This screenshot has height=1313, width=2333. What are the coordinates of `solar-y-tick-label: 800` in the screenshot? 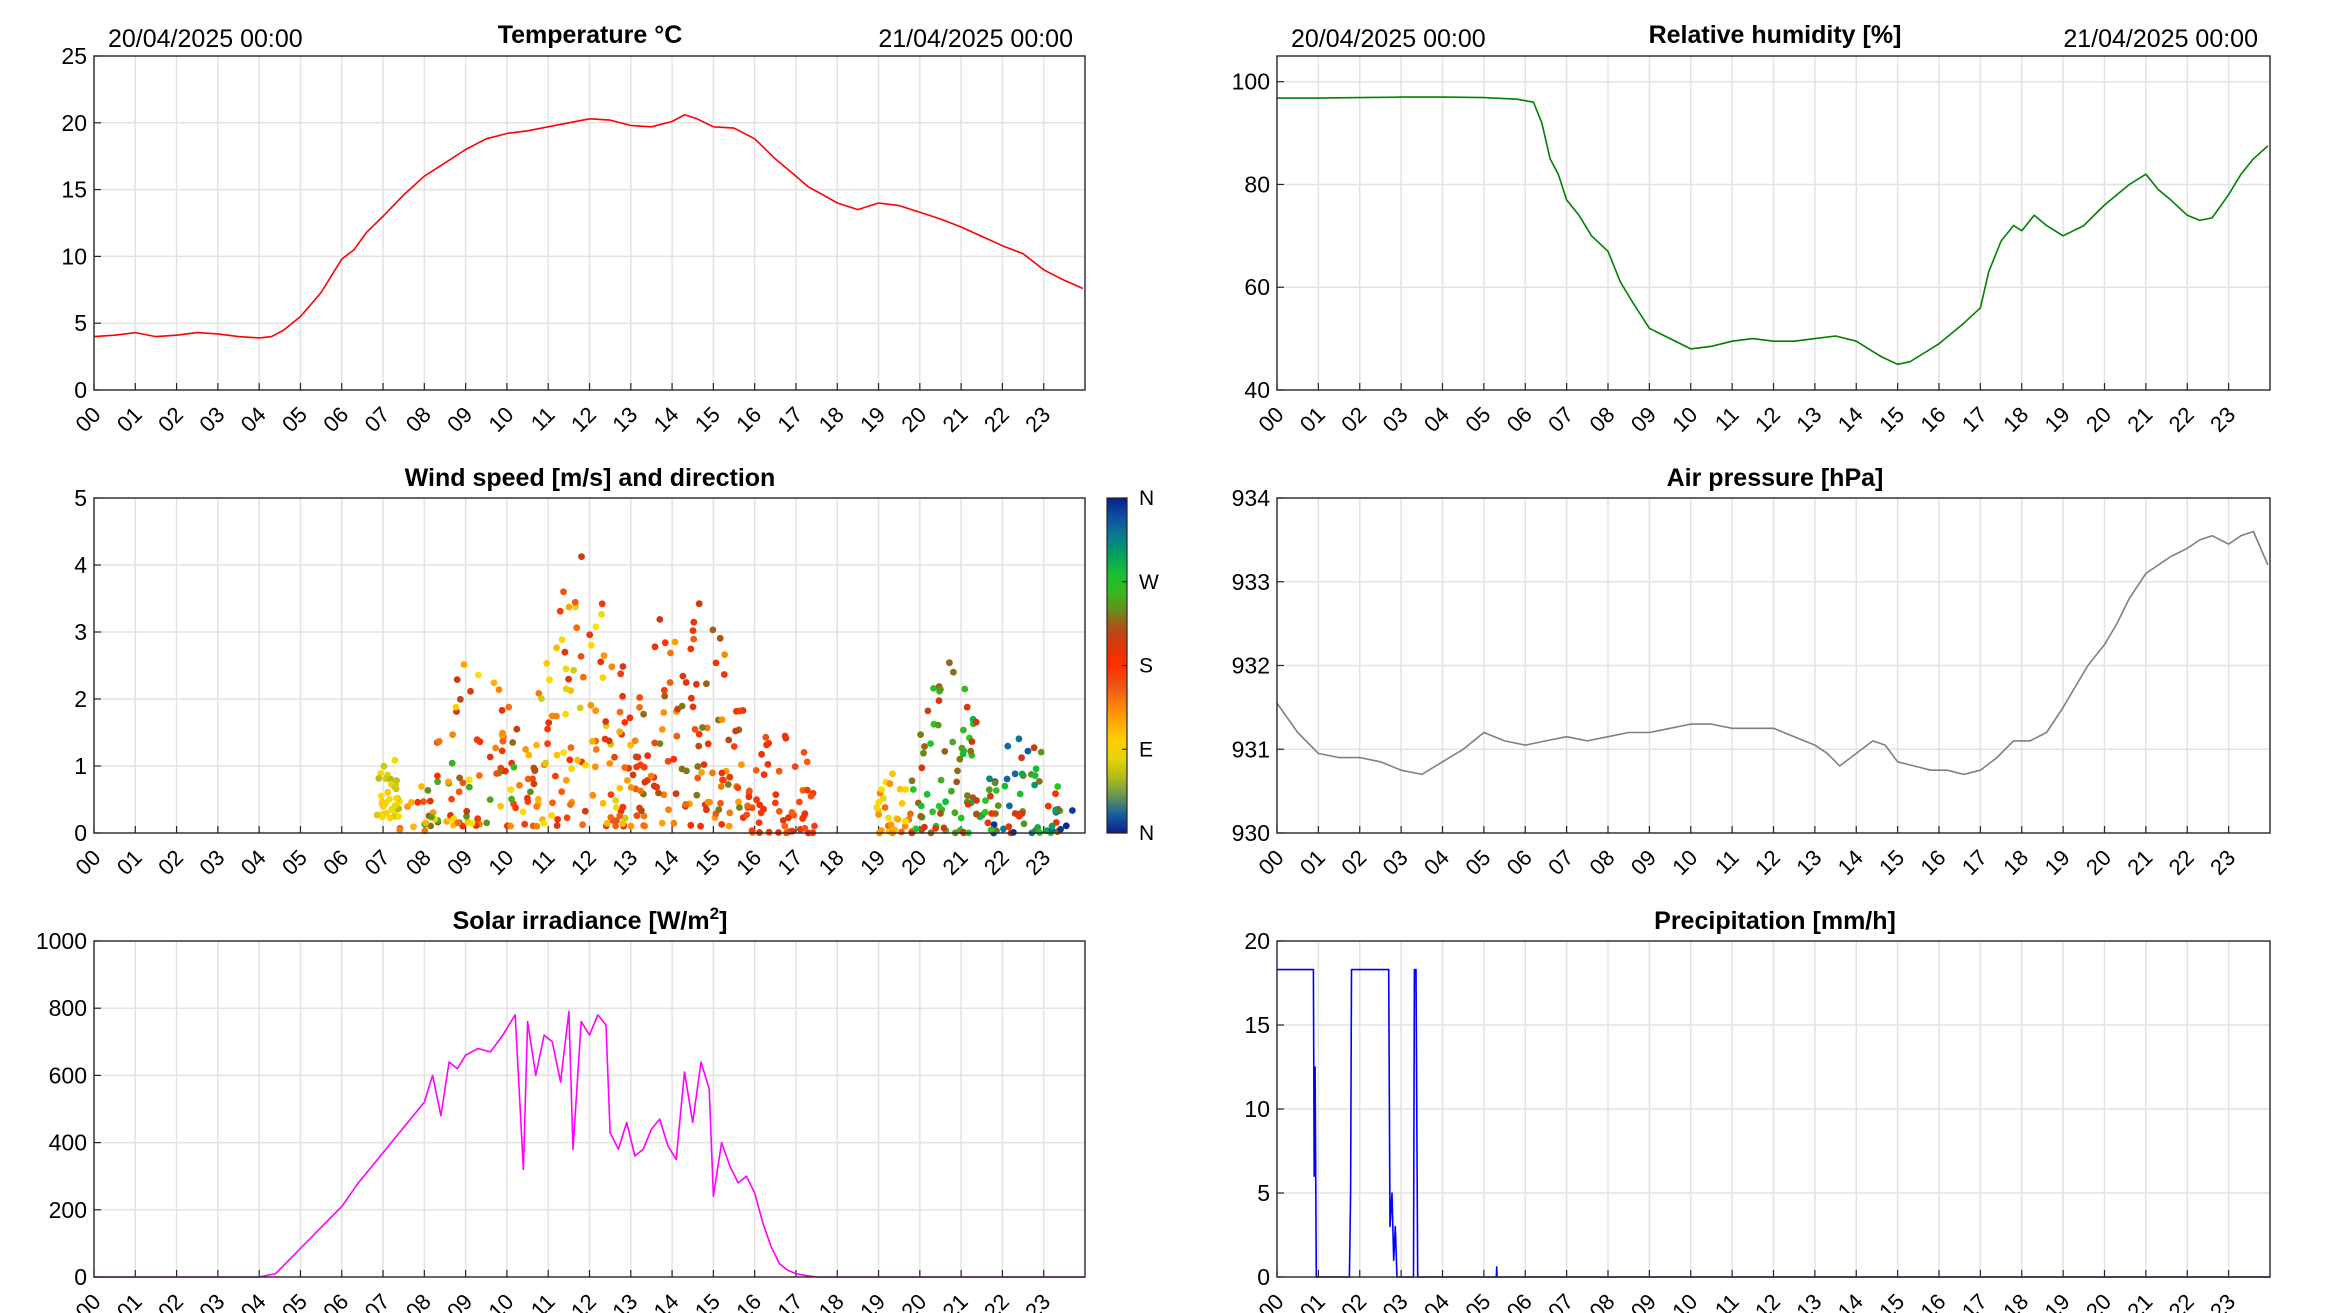 It's located at (68, 1008).